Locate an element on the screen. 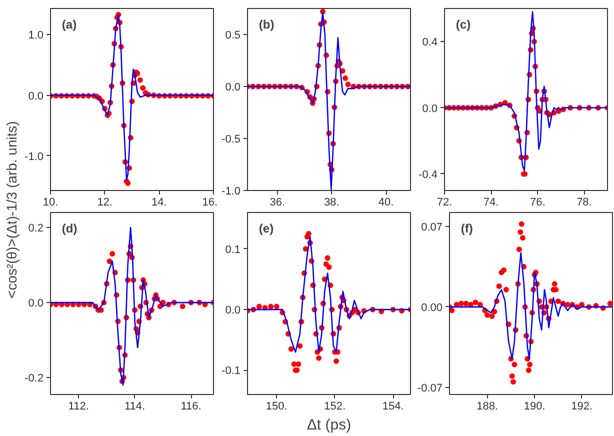 This screenshot has height=436, width=614. x-tick-label: 10. is located at coordinates (50, 202).